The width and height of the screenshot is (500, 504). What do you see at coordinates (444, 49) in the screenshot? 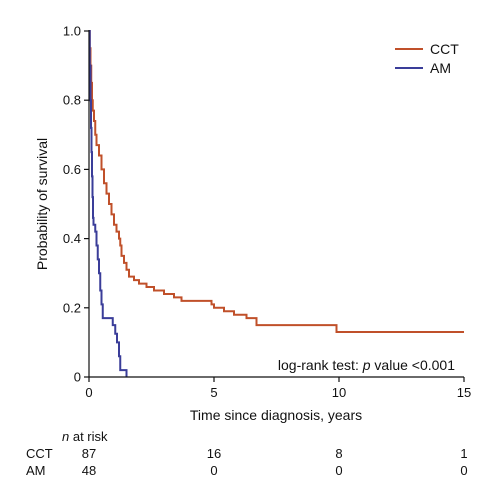
I see `legend-label-cct: CCT` at bounding box center [444, 49].